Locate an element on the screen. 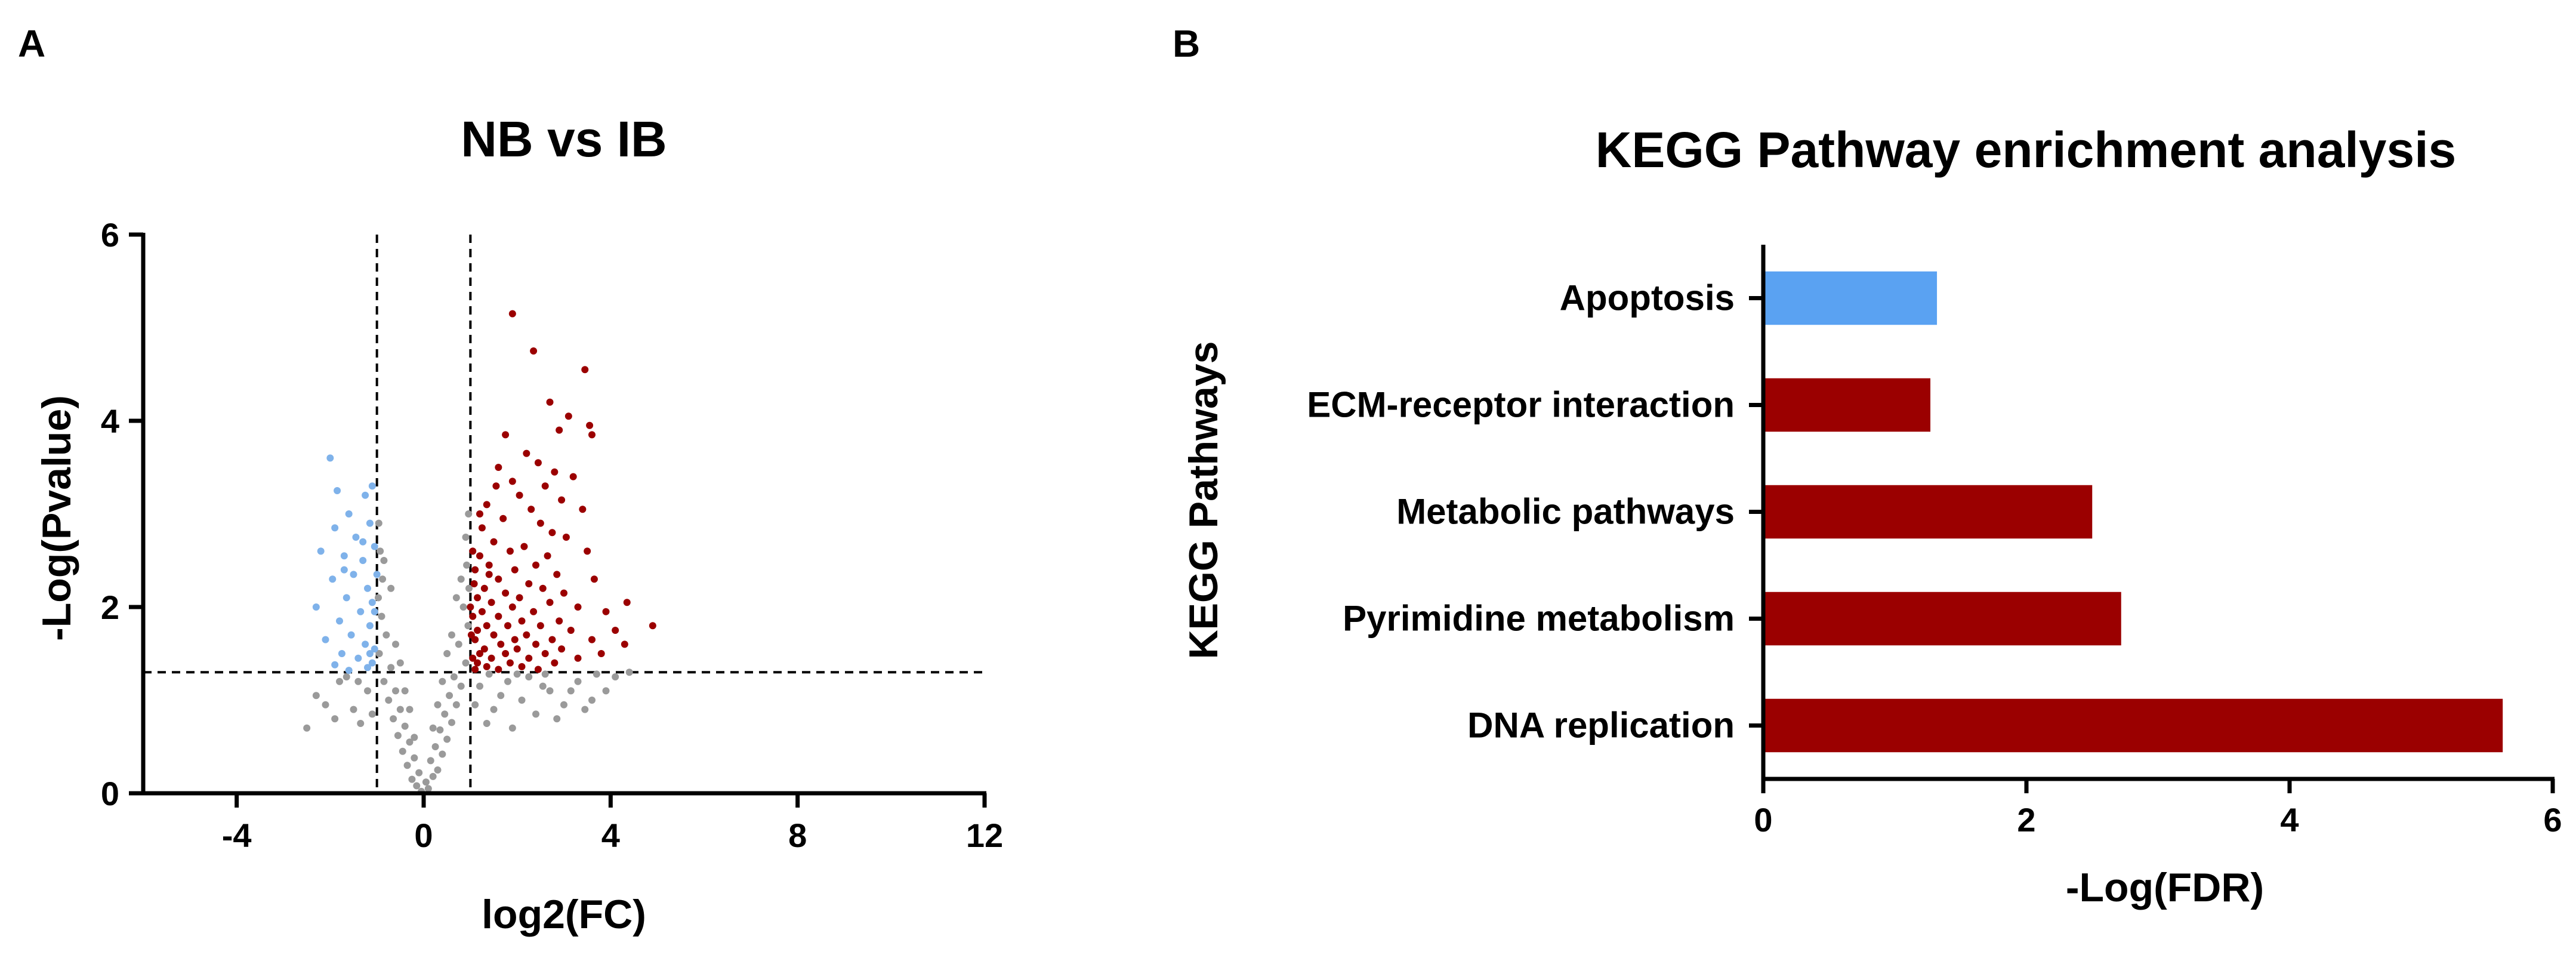 The image size is (2576, 958). volcano-x-tick-label: 8 is located at coordinates (798, 835).